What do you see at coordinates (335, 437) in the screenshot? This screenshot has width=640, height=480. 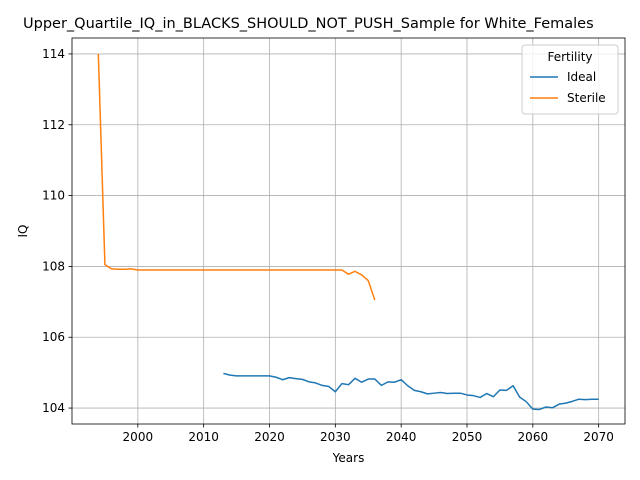 I see `x-tick-label: 2030` at bounding box center [335, 437].